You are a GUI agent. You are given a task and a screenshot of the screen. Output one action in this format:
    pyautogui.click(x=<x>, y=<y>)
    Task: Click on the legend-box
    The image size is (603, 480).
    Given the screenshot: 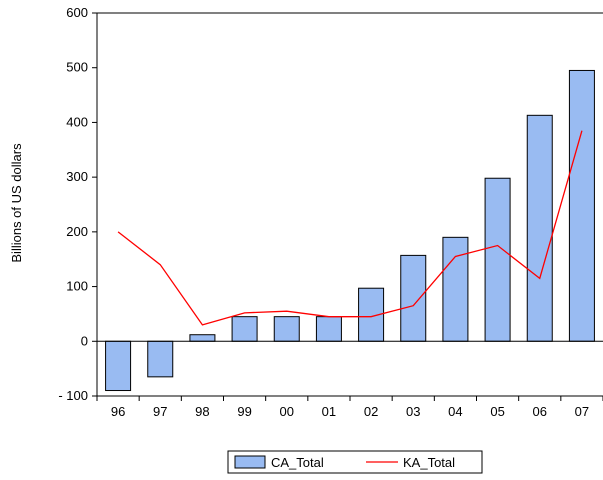 What is the action you would take?
    pyautogui.click(x=355, y=462)
    